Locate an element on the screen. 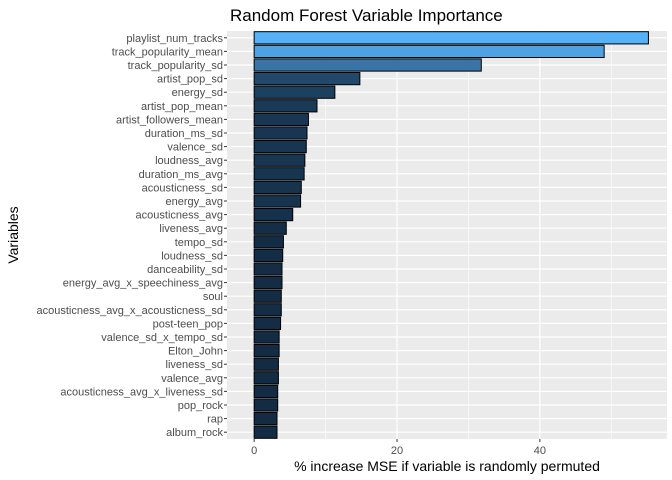  bar-valence_sd is located at coordinates (280, 146).